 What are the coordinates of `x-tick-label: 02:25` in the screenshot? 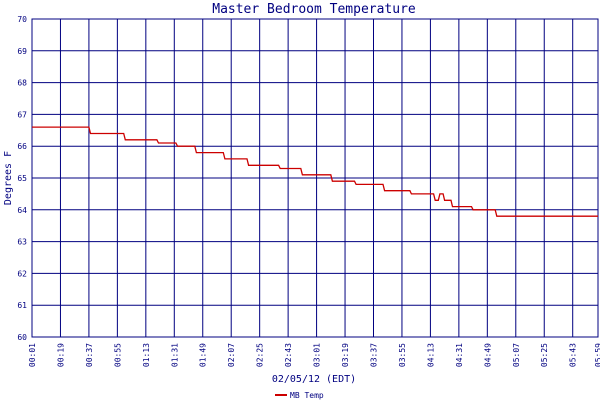 It's located at (260, 355).